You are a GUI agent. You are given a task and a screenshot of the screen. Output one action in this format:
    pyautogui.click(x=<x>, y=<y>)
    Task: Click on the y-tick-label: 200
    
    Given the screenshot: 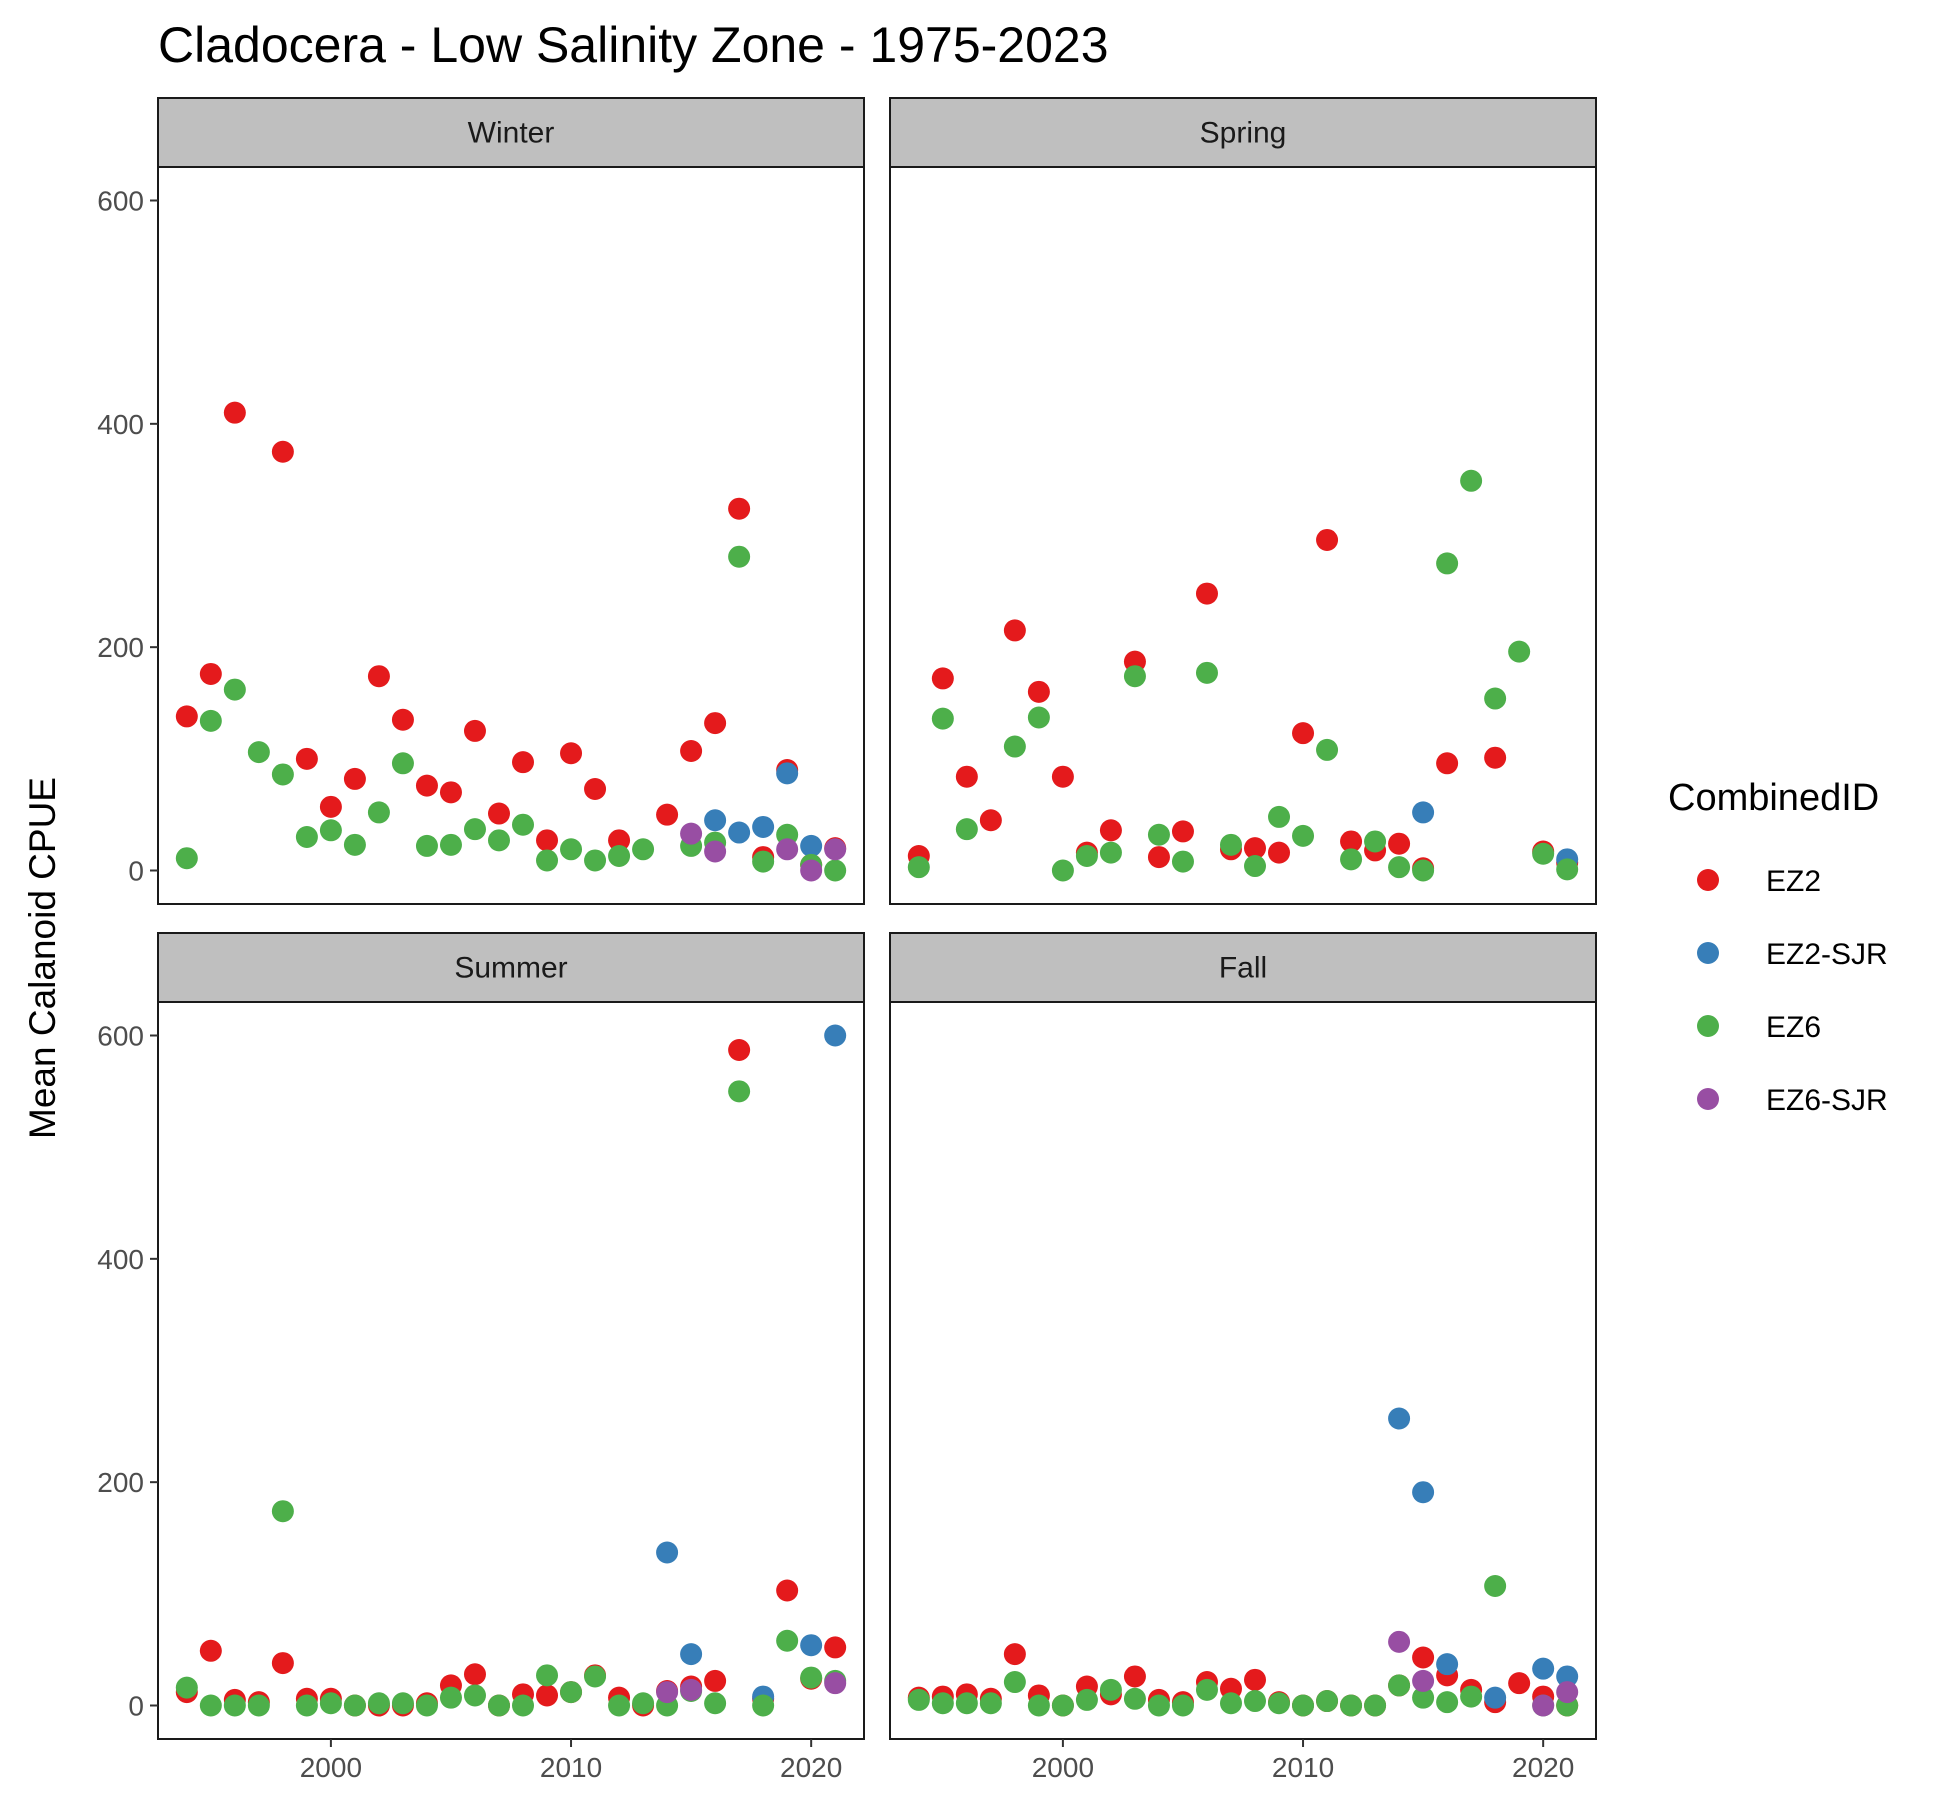 What is the action you would take?
    pyautogui.click(x=120, y=647)
    